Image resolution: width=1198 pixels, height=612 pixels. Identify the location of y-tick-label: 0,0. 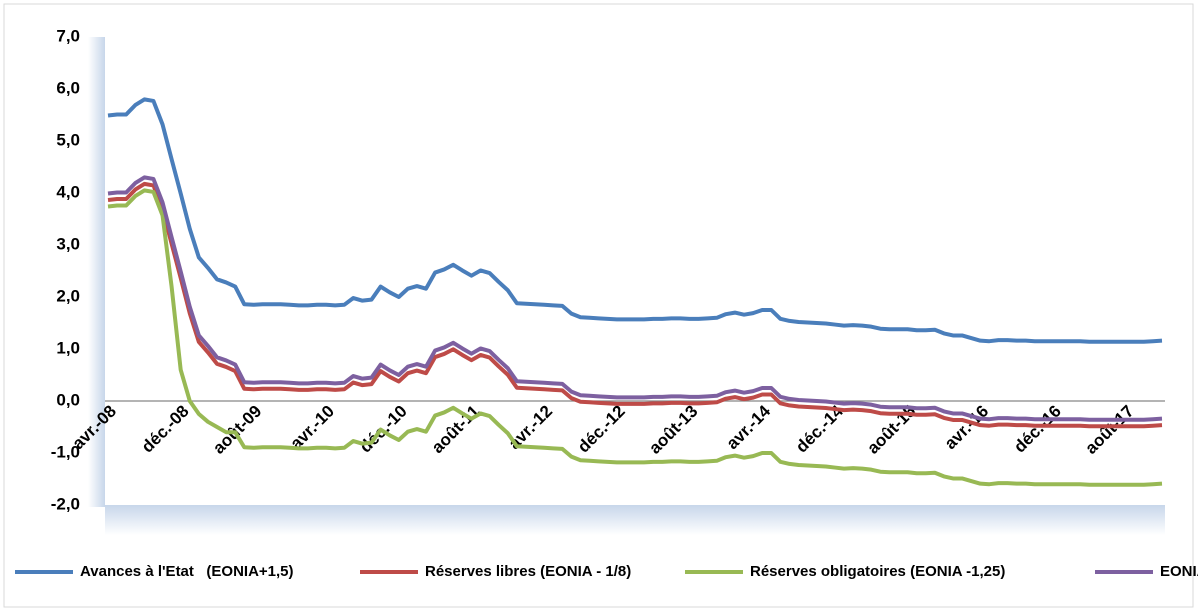
(68, 399).